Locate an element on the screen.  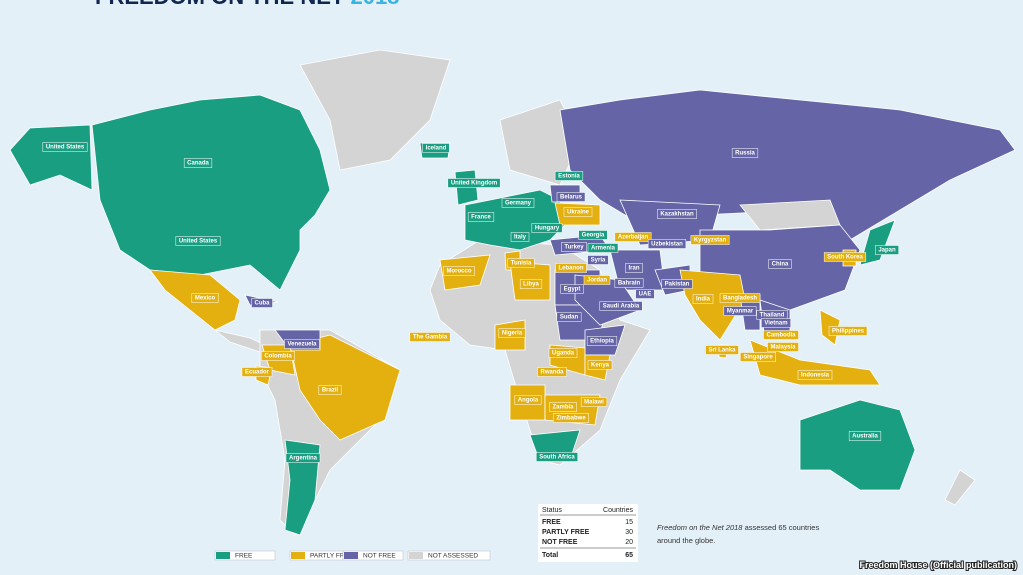
country-name: Hungary is located at coordinates (547, 229).